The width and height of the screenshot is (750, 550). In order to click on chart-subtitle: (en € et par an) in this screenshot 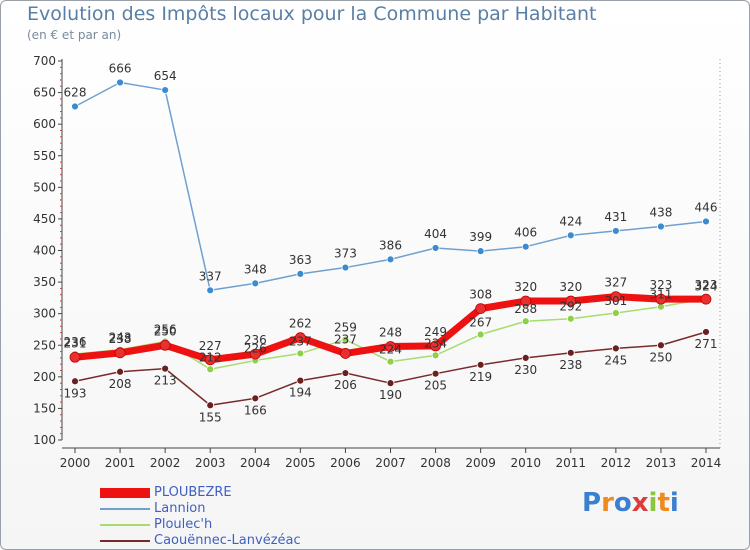, I will do `click(74, 35)`.